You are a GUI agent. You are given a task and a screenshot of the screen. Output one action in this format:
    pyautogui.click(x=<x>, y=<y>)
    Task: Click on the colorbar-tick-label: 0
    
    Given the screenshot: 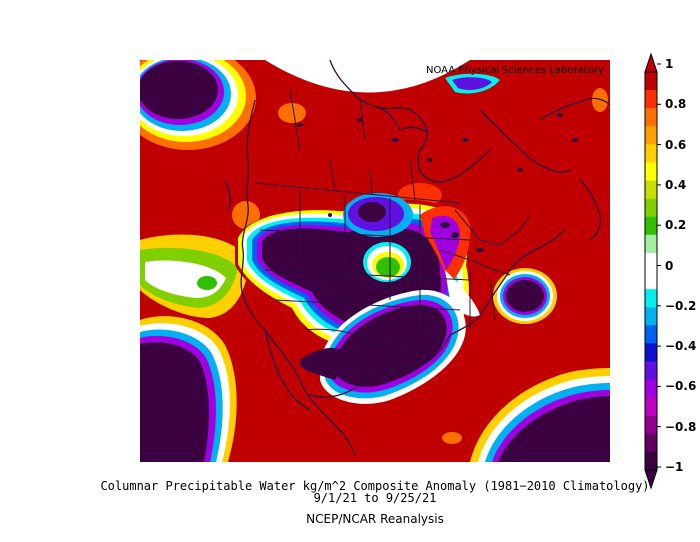 What is the action you would take?
    pyautogui.click(x=669, y=265)
    